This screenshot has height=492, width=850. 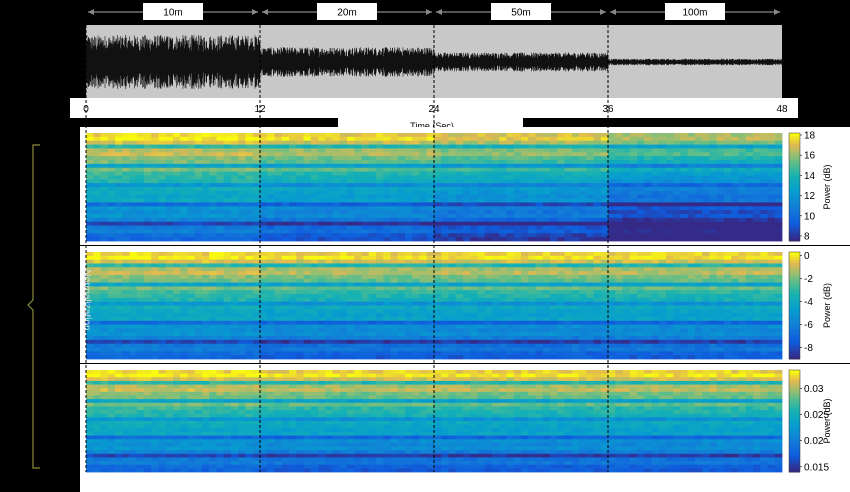 What do you see at coordinates (695, 11) in the screenshot?
I see `segment-label-box` at bounding box center [695, 11].